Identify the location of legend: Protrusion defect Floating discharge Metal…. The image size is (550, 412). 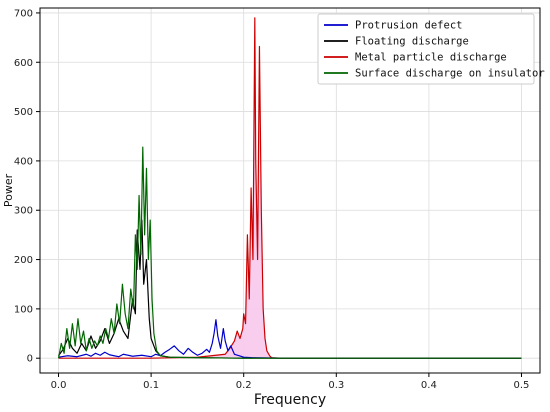
(431, 49).